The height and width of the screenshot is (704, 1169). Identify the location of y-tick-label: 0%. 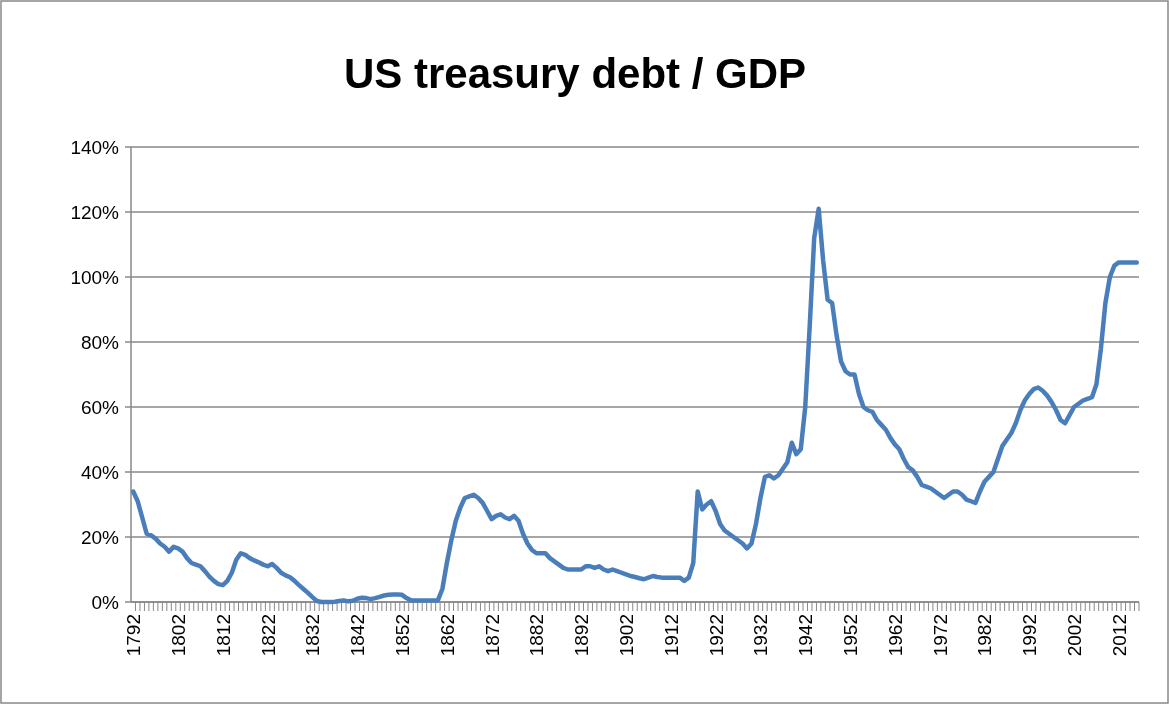
(105, 602).